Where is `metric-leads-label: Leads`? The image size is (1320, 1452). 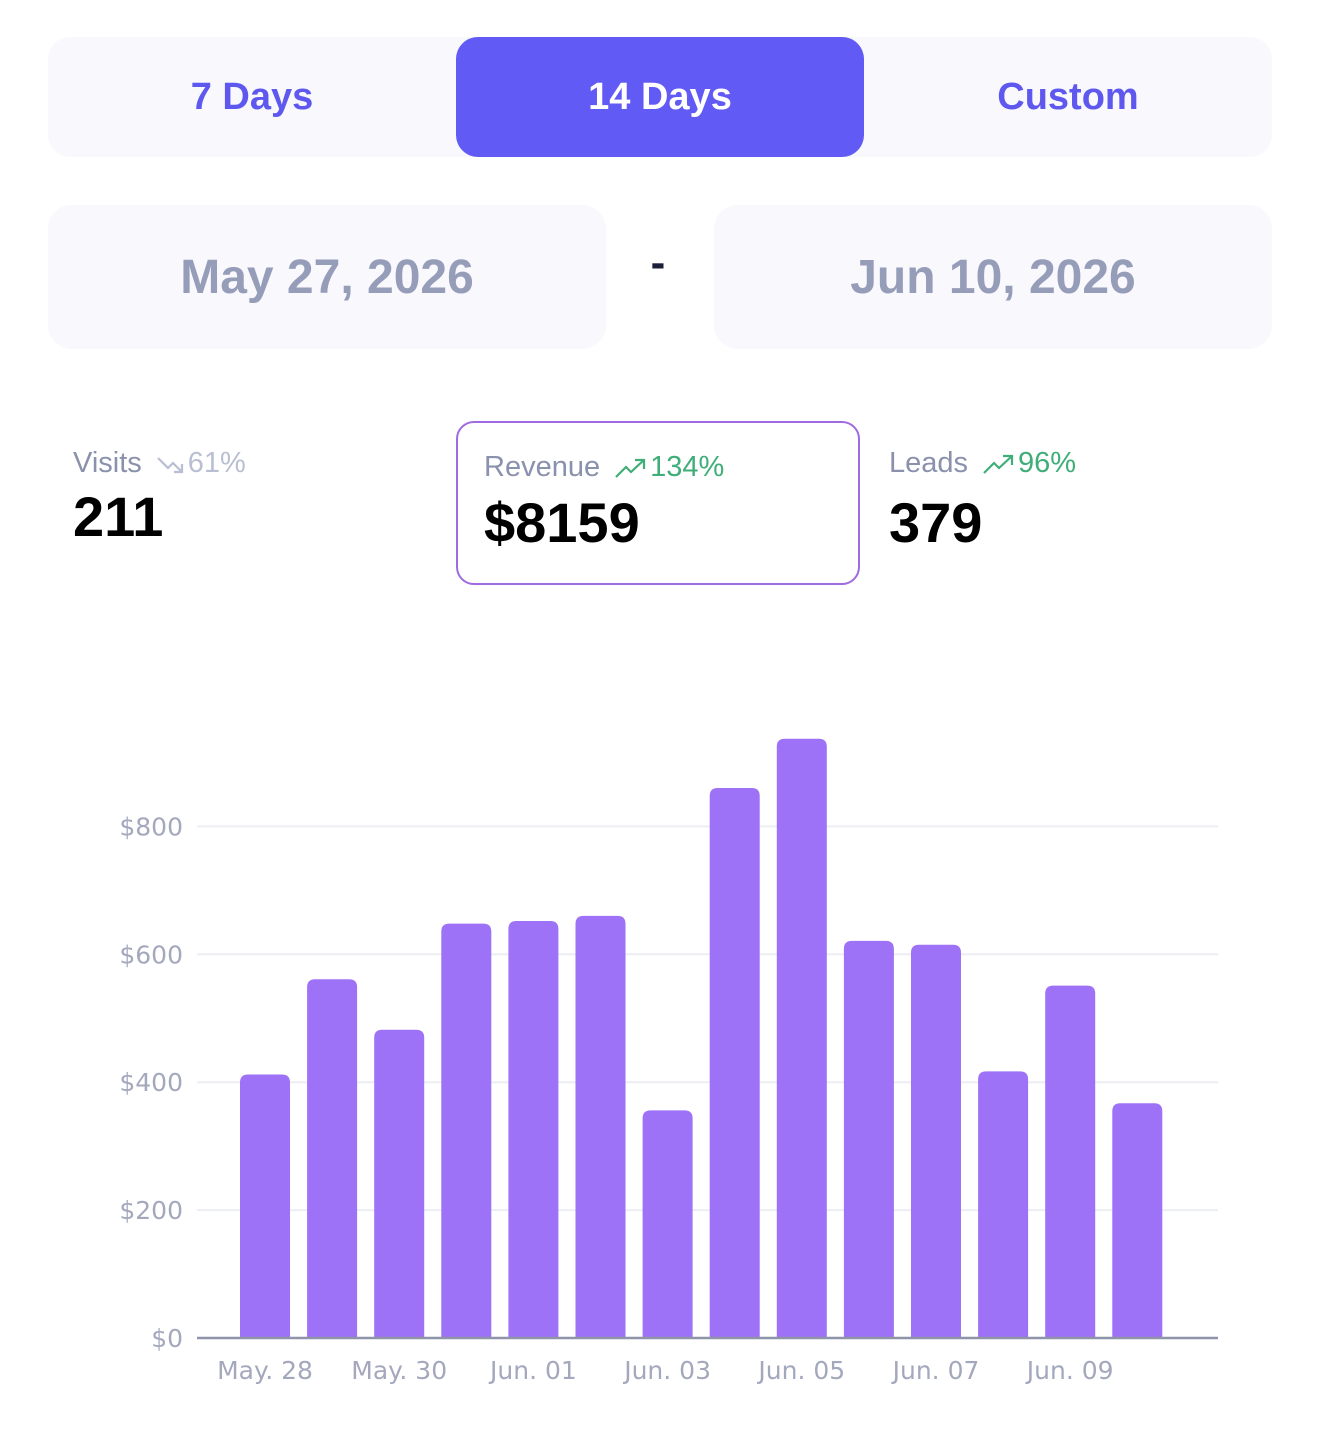
metric-leads-label: Leads is located at coordinates (929, 463).